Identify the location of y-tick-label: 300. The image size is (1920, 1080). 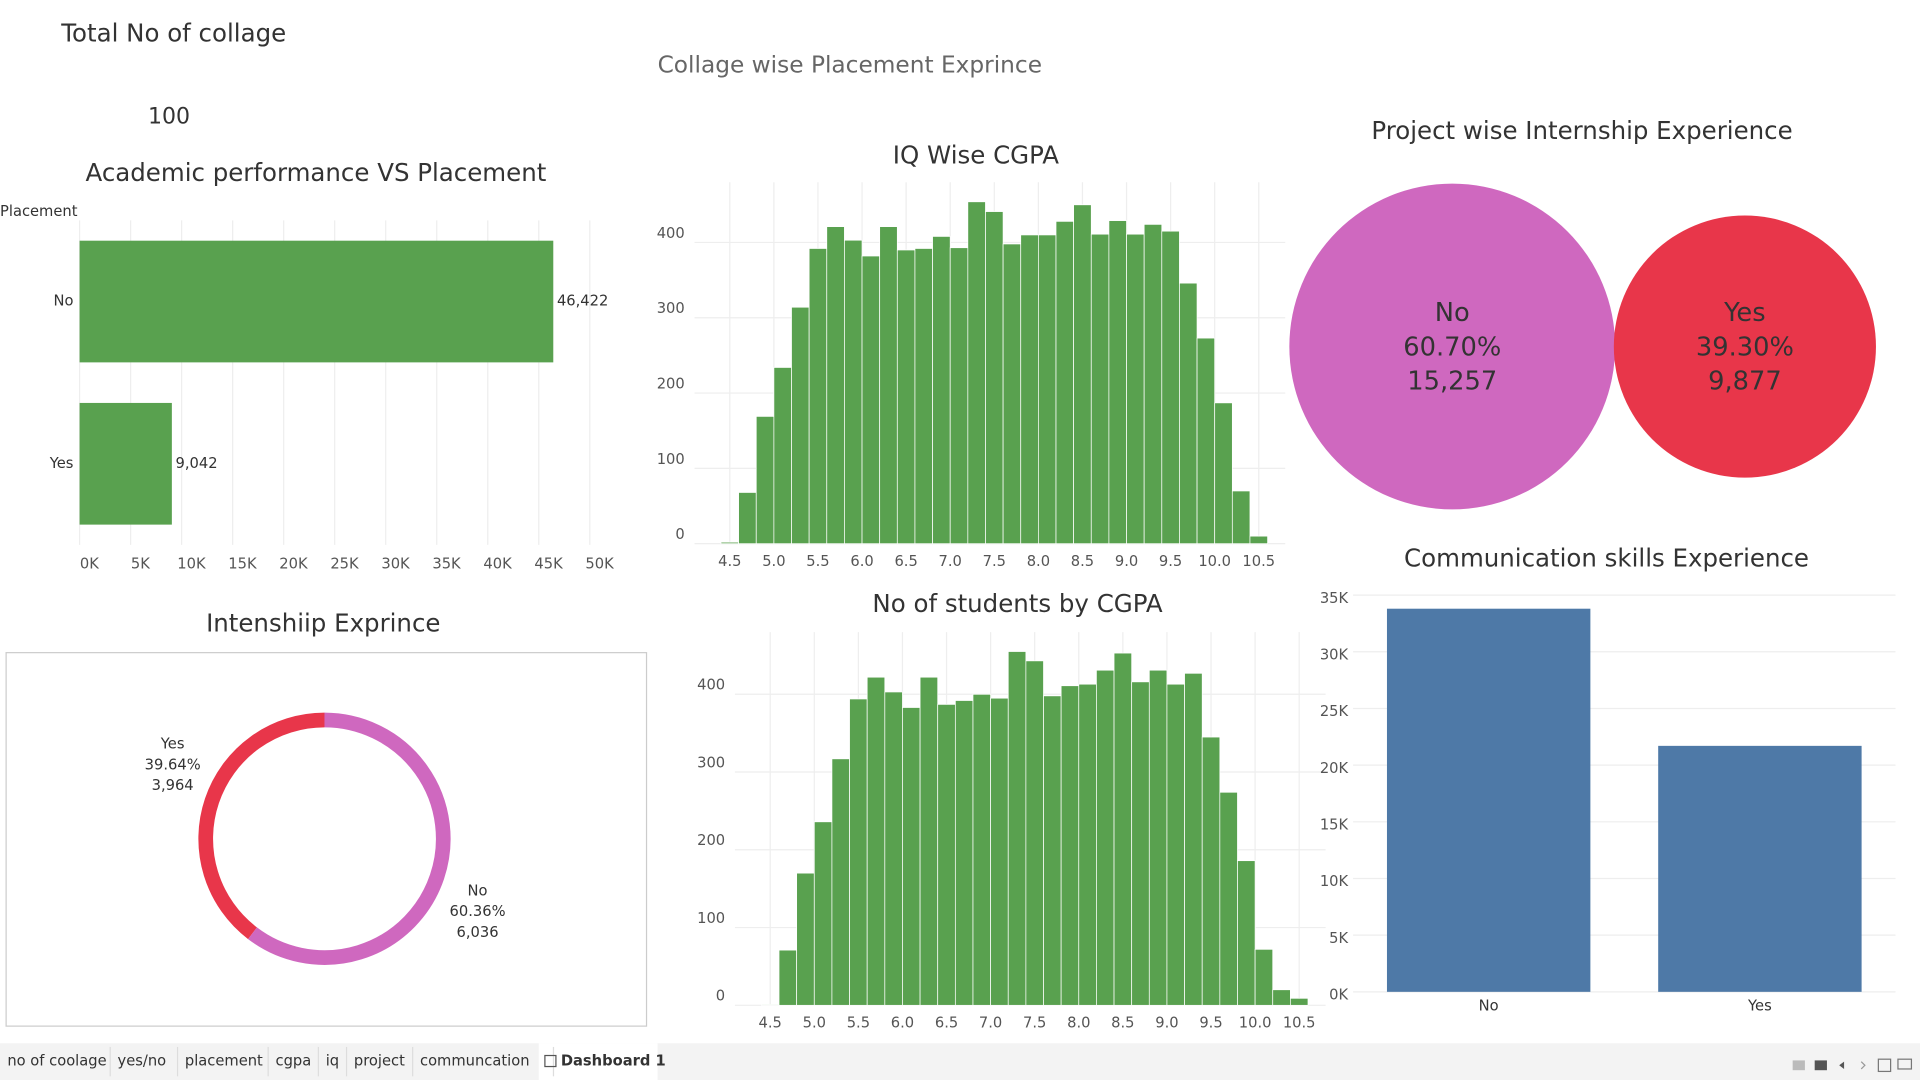
(671, 308).